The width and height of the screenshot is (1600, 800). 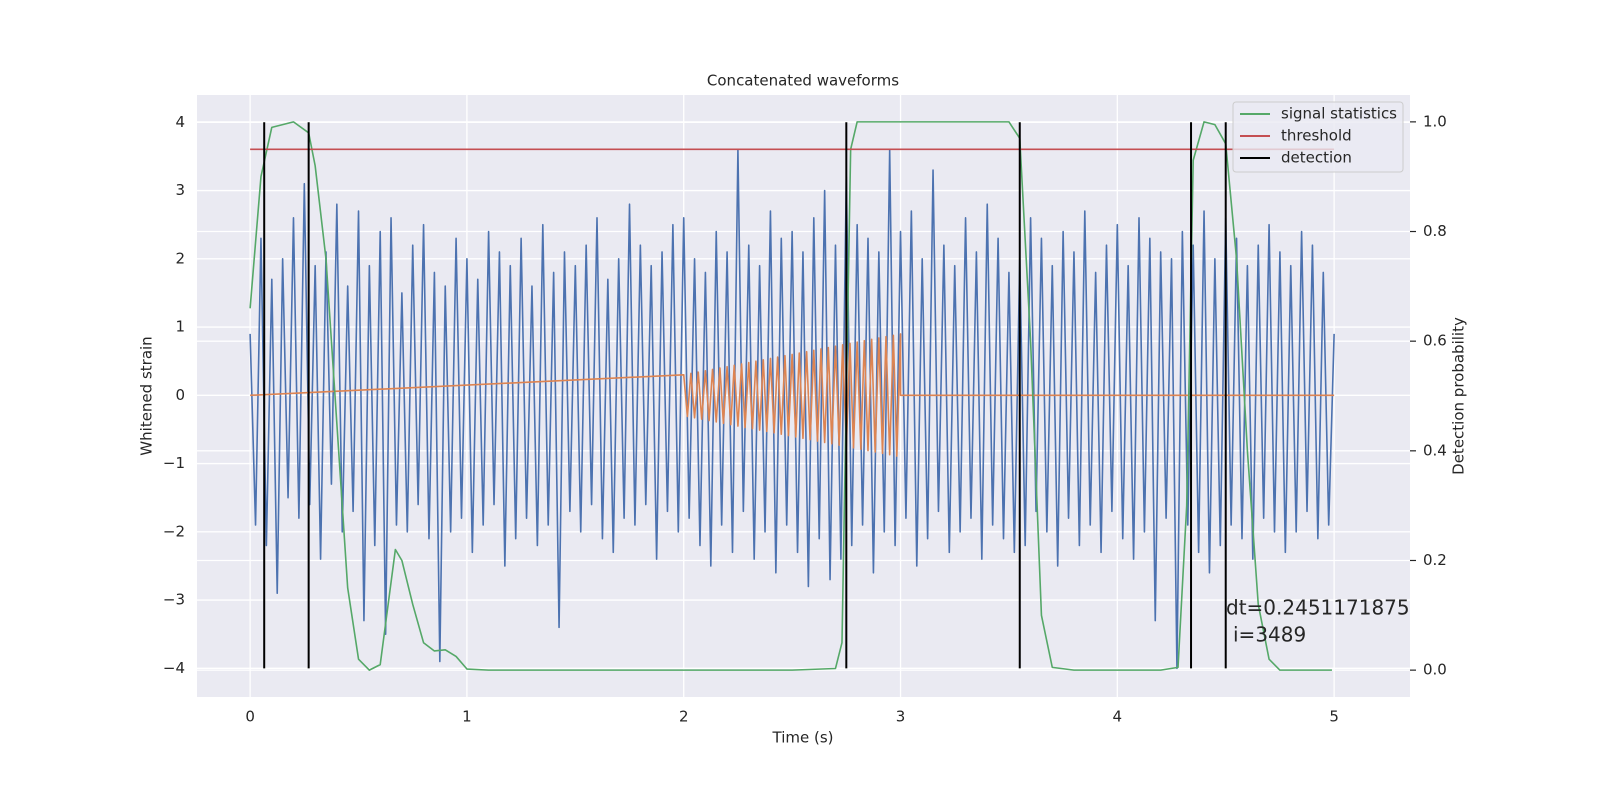 I want to click on y2-axis-label: Detection probability, so click(x=1459, y=396).